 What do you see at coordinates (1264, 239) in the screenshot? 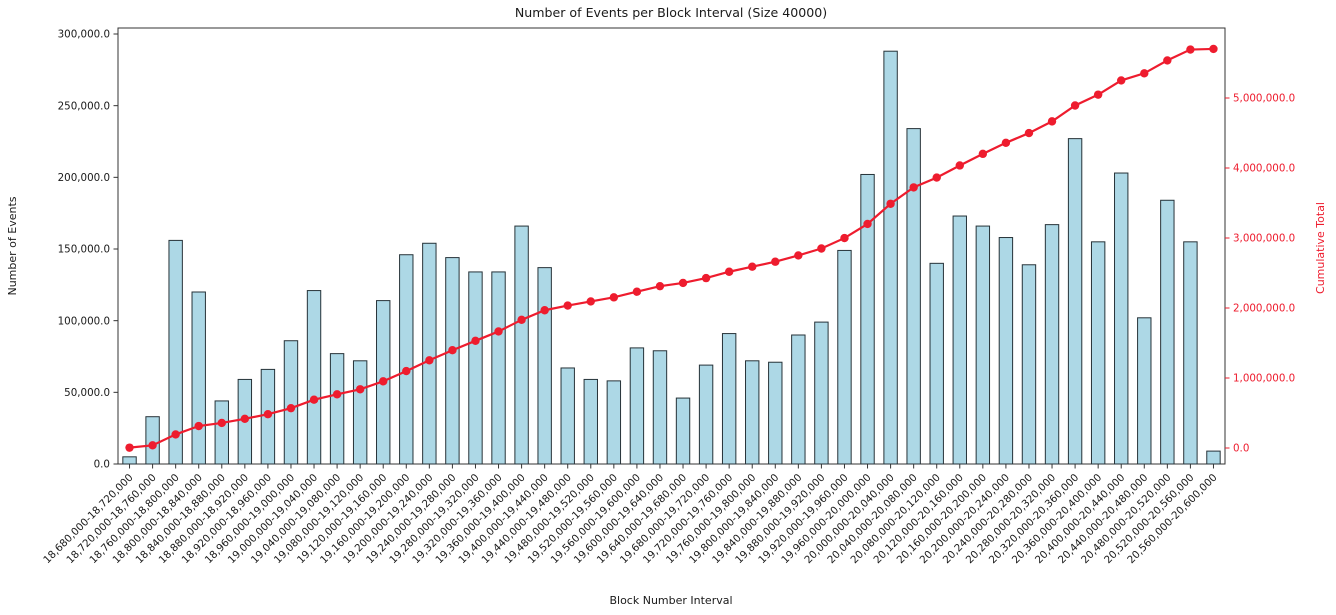
I see `right-tick-label: 3,000,000.0` at bounding box center [1264, 239].